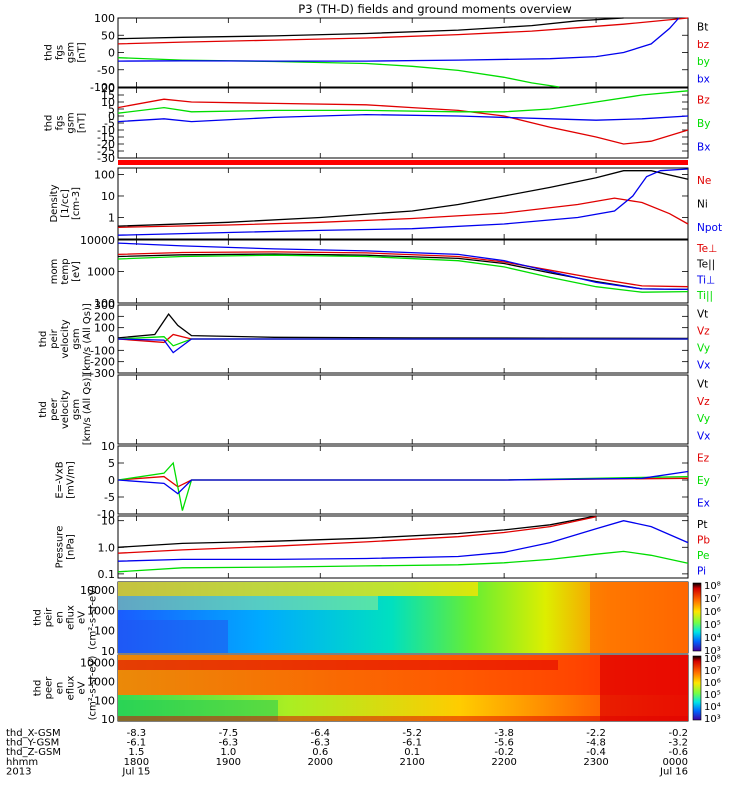  I want to click on legend-Ey: Ey, so click(703, 481).